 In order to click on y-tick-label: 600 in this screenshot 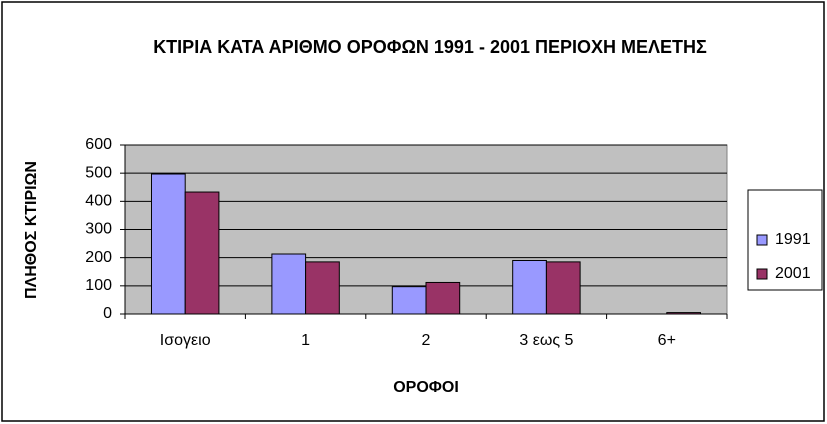, I will do `click(98, 144)`.